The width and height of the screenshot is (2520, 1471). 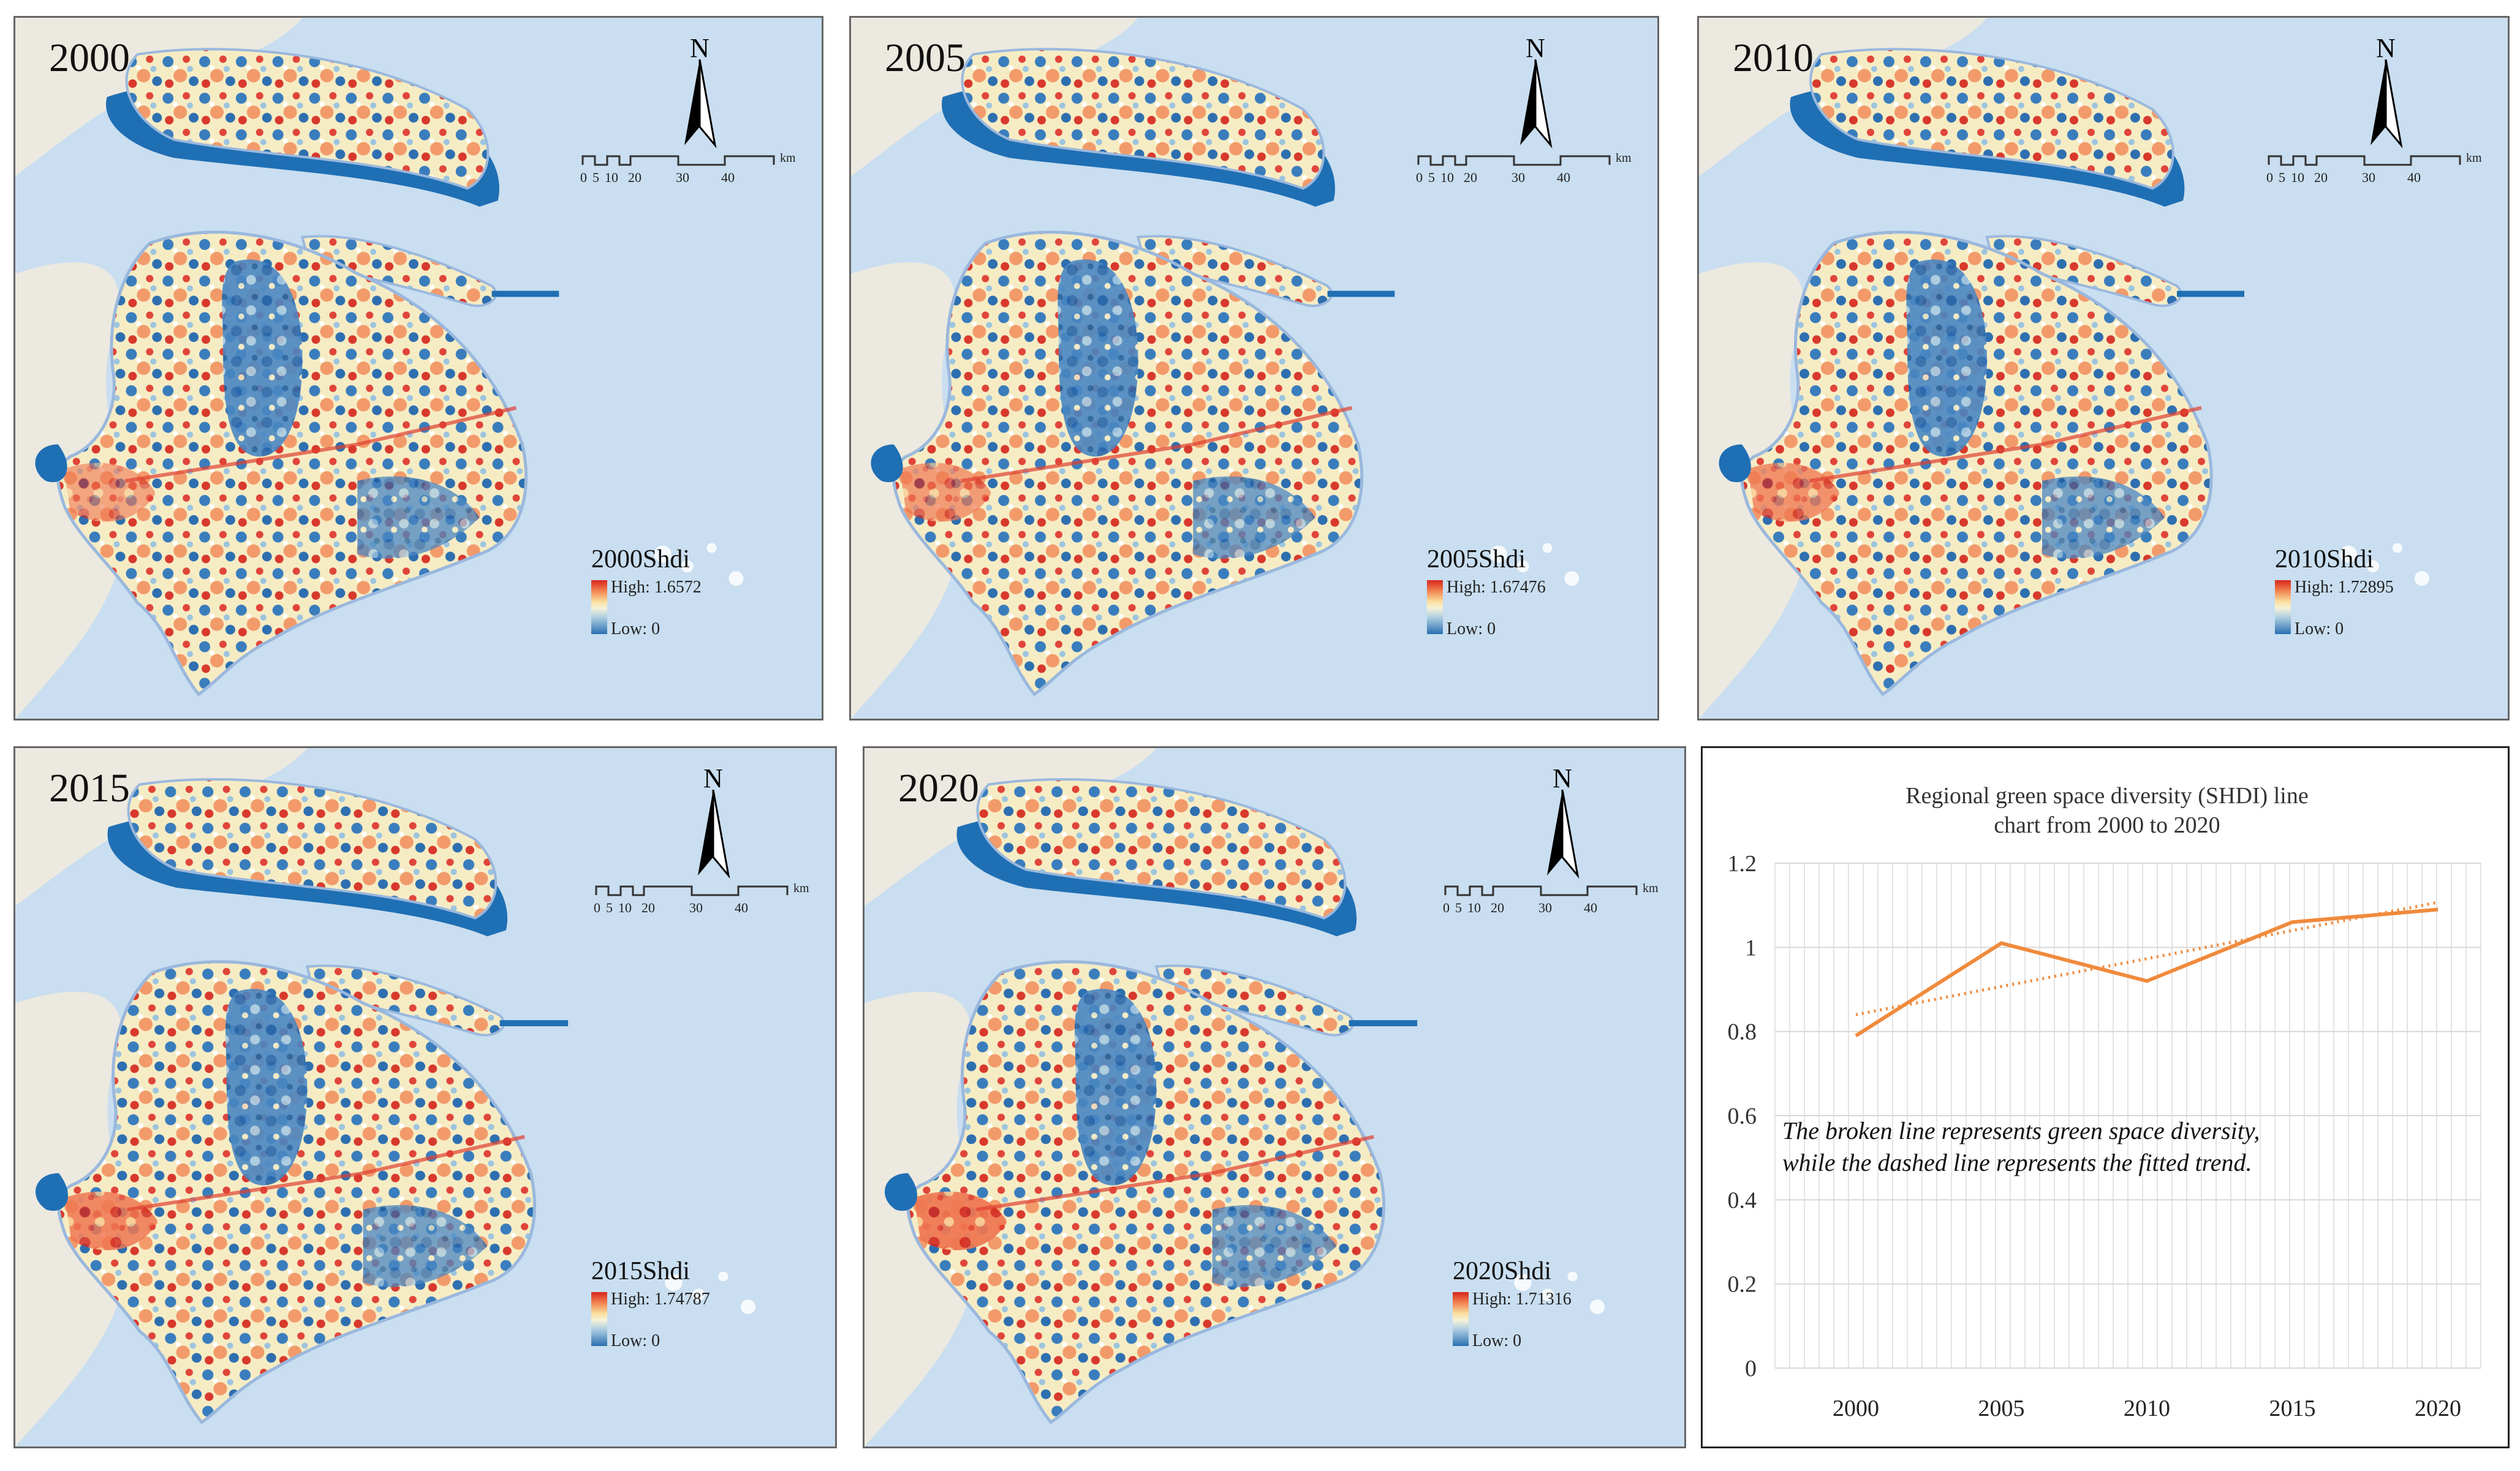 What do you see at coordinates (2324, 559) in the screenshot?
I see `legend-title: 2010Shdi` at bounding box center [2324, 559].